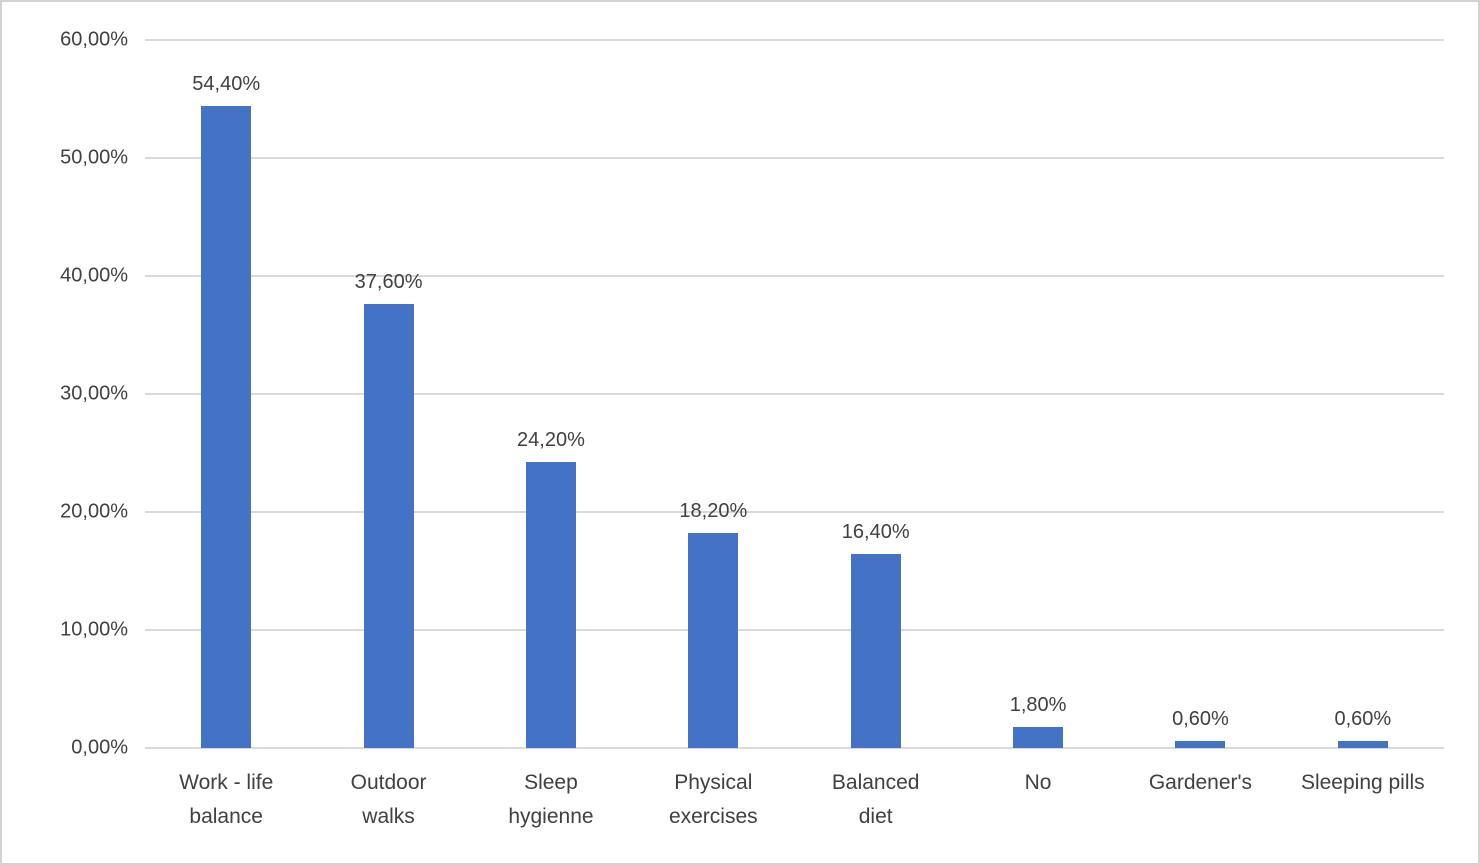  Describe the element at coordinates (94, 511) in the screenshot. I see `y-tick-label-20: 20,00%` at that location.